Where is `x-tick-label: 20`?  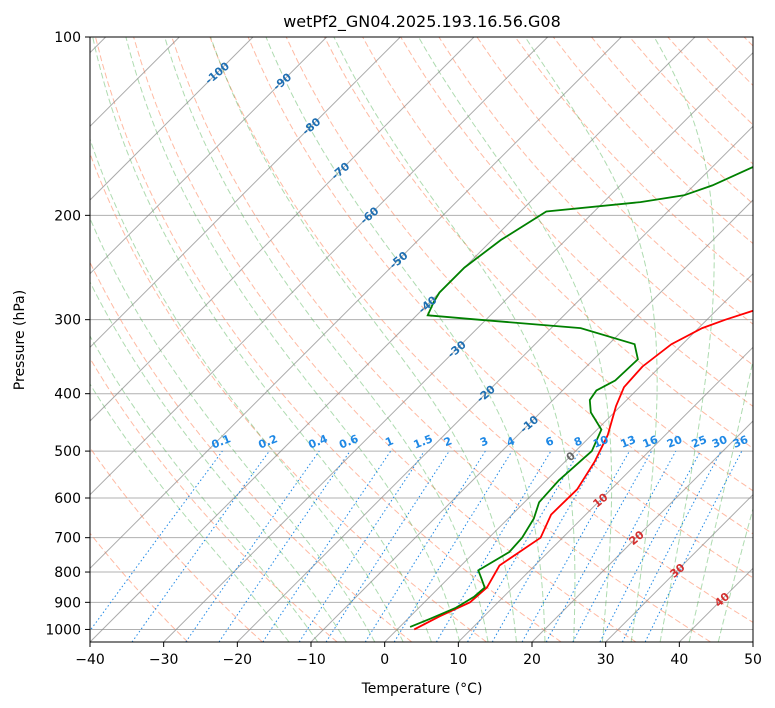 x-tick-label: 20 is located at coordinates (532, 660).